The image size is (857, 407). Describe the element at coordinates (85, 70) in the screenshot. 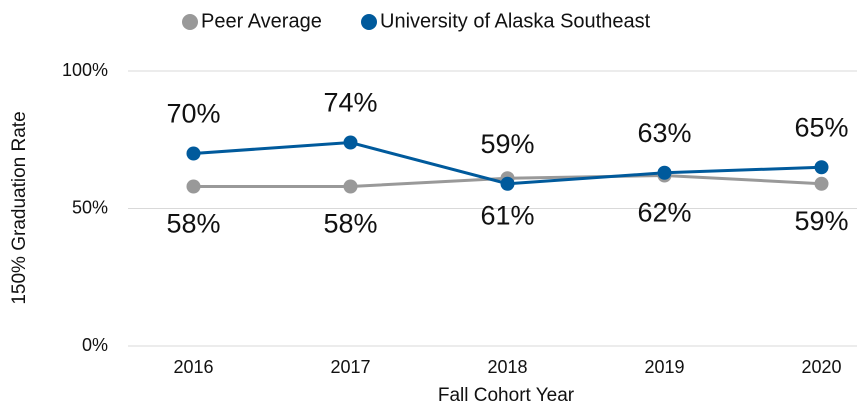

I see `y-tick-label: 100%` at that location.